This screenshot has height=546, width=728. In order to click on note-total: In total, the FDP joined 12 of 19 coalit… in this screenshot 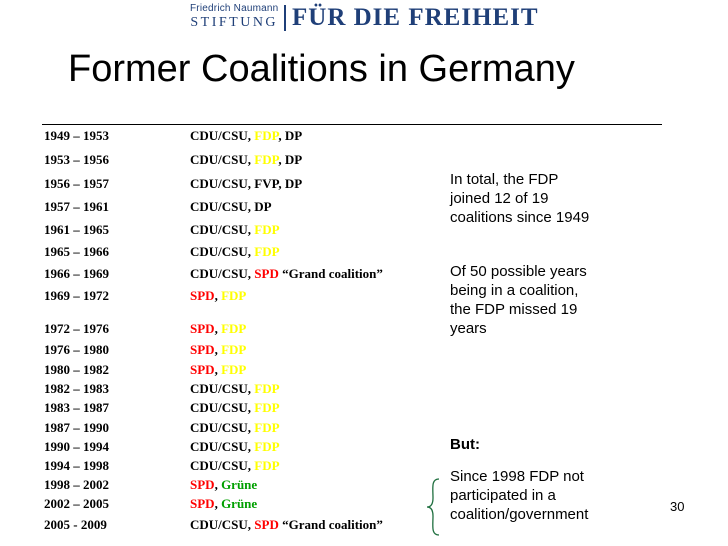, I will do `click(519, 198)`.